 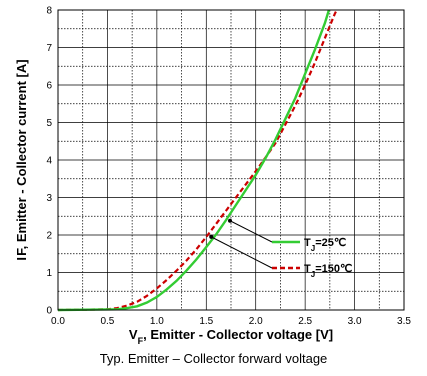 What do you see at coordinates (107, 321) in the screenshot?
I see `x-tick-label: 0.5` at bounding box center [107, 321].